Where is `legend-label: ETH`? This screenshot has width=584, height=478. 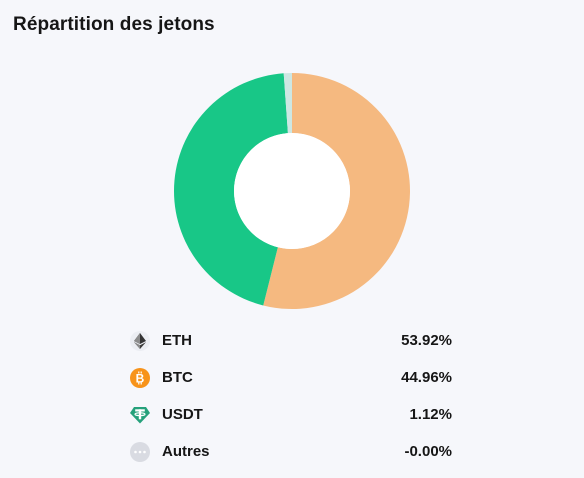
legend-label: ETH is located at coordinates (177, 340).